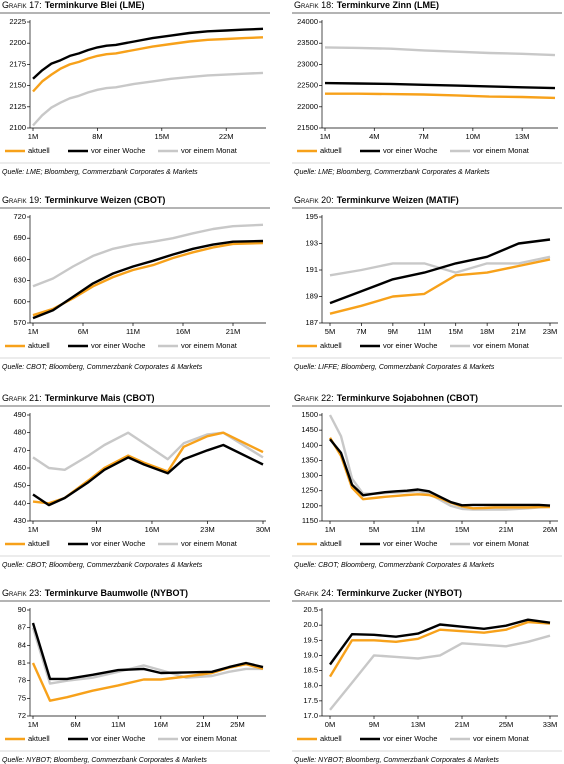 The width and height of the screenshot is (564, 764). I want to click on y-tick-label: 20.0, so click(310, 624).